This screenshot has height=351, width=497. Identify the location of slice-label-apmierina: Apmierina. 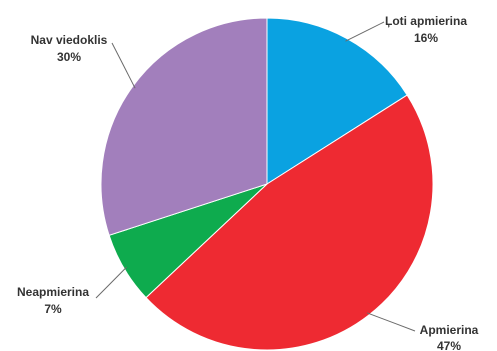
(449, 330).